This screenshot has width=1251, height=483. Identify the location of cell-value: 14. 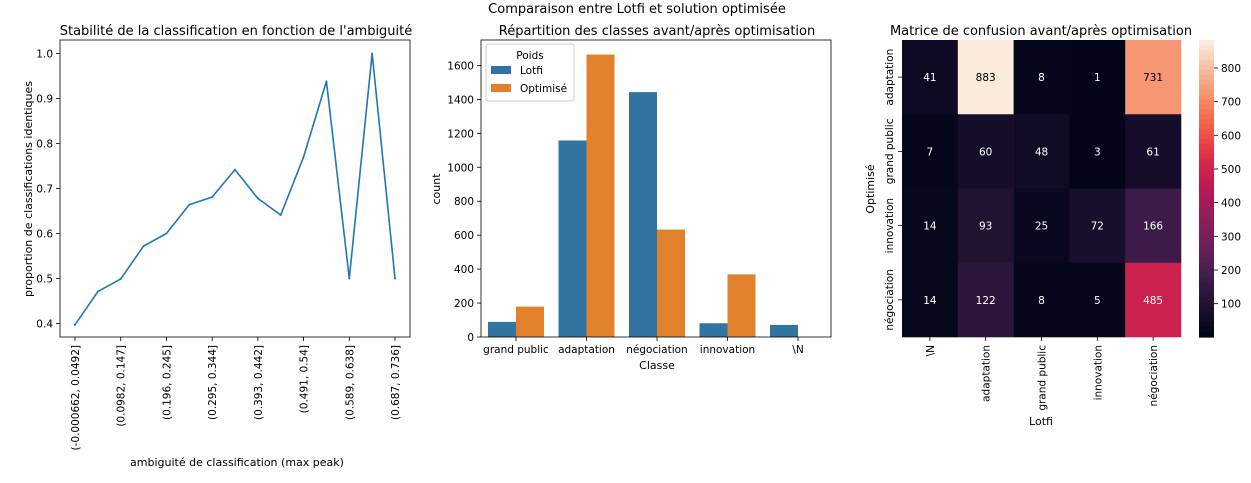
(930, 227).